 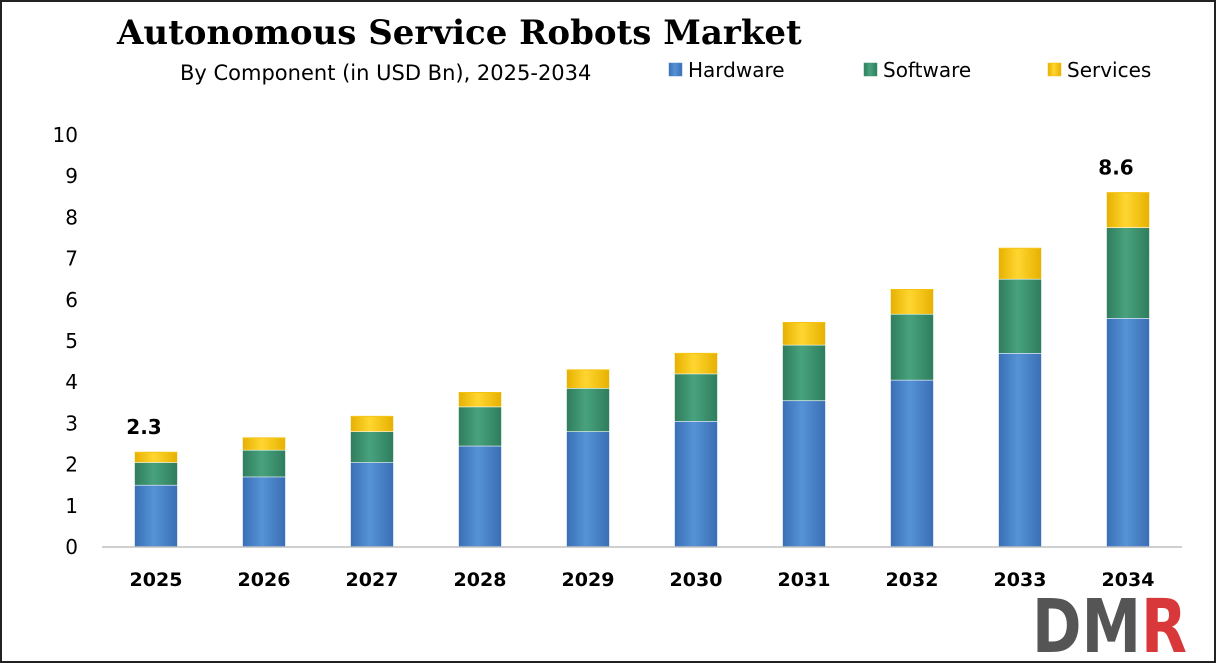 I want to click on bar-software-2033, so click(x=1020, y=316).